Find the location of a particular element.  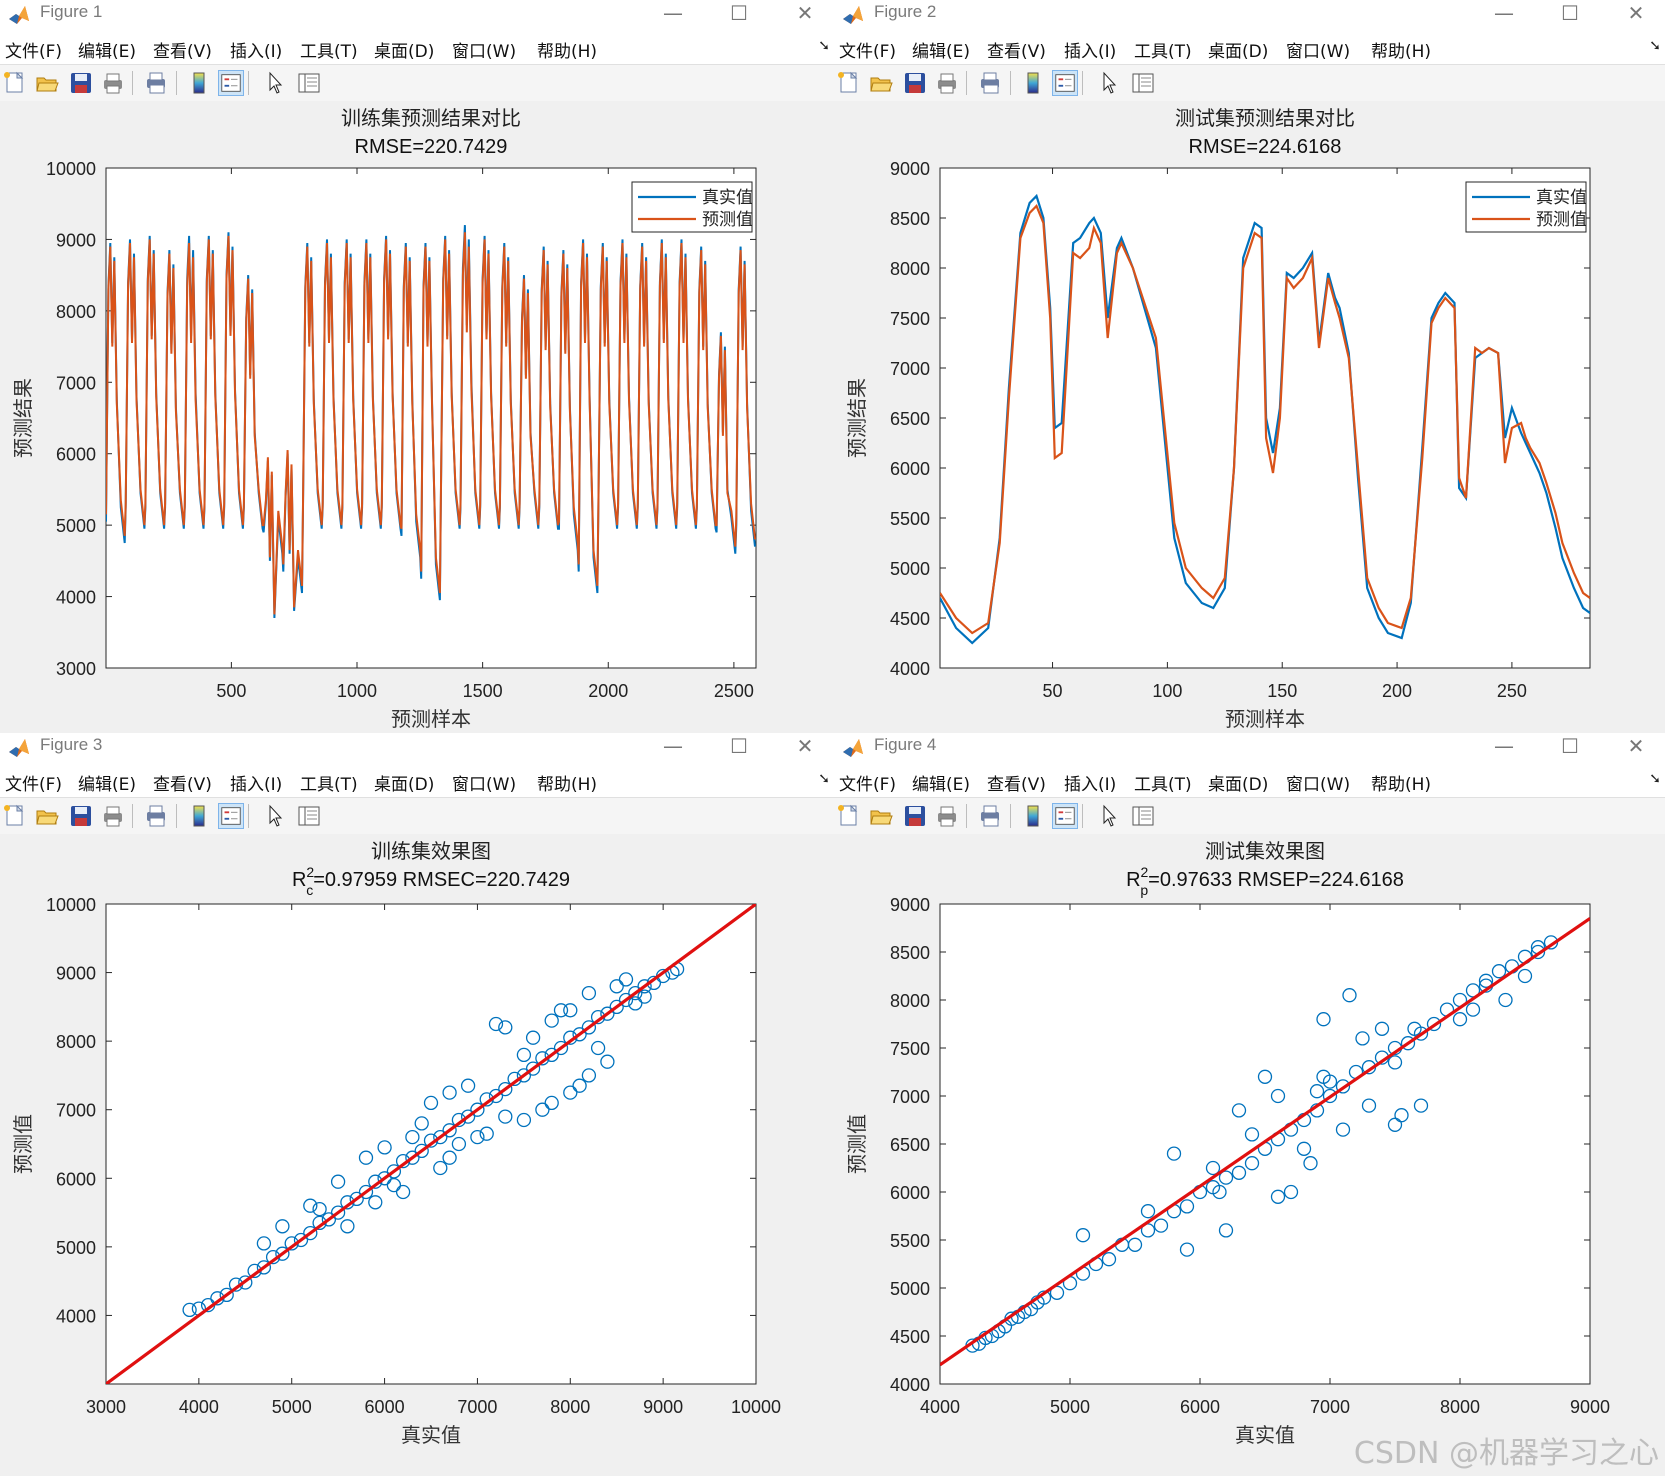

title-bar: Figure 4 — ☐ ✕ is located at coordinates (1249, 748).